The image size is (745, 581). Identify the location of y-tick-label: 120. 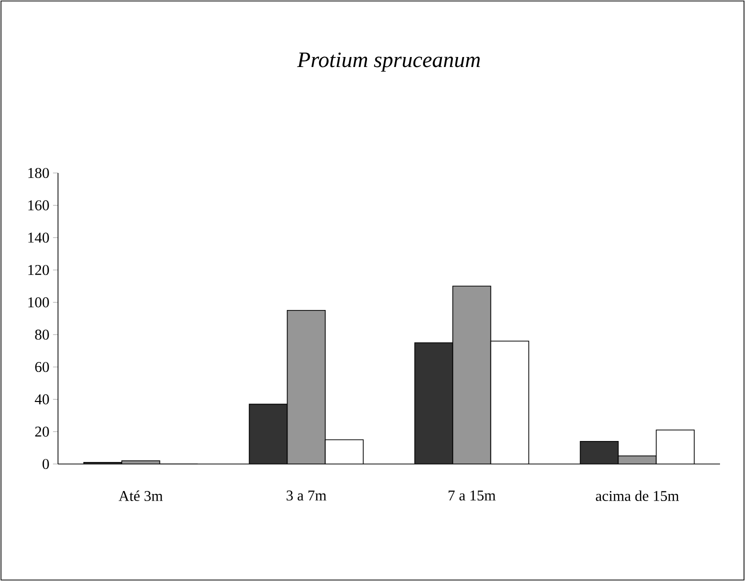
(38, 270).